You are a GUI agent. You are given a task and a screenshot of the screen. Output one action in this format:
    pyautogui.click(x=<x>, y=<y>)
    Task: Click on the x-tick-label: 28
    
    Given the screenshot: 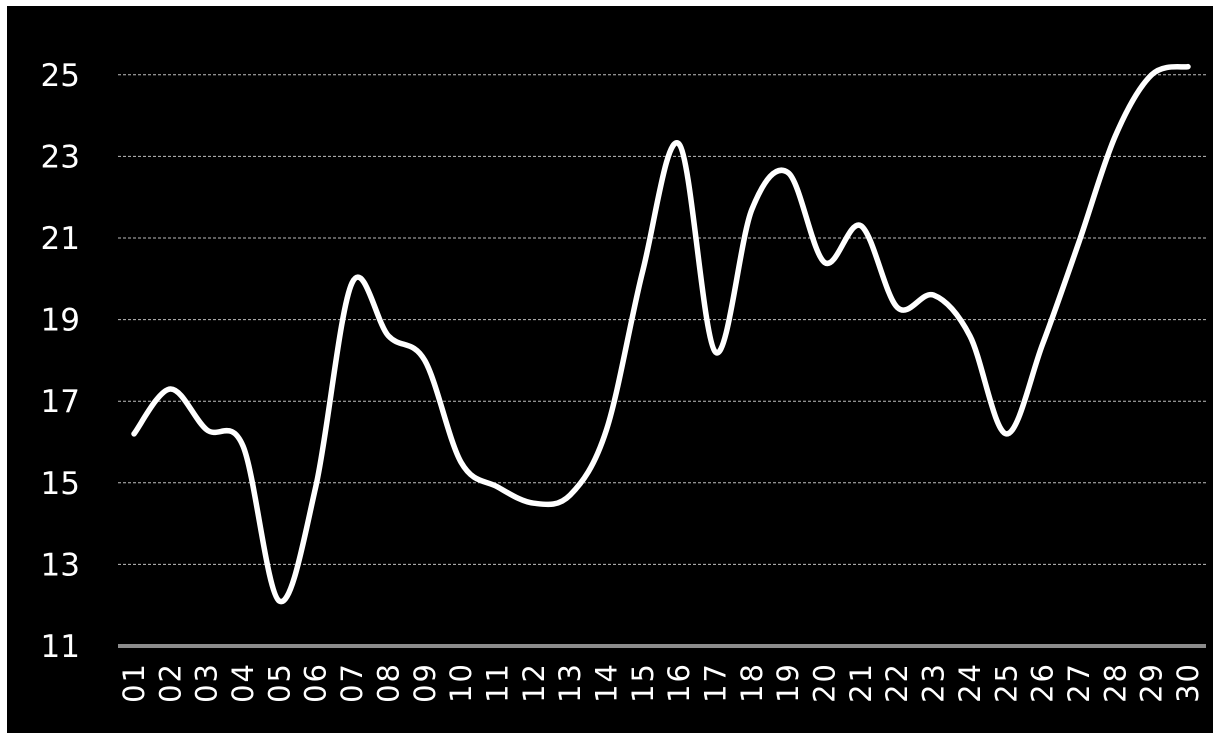 What is the action you would take?
    pyautogui.click(x=1115, y=682)
    